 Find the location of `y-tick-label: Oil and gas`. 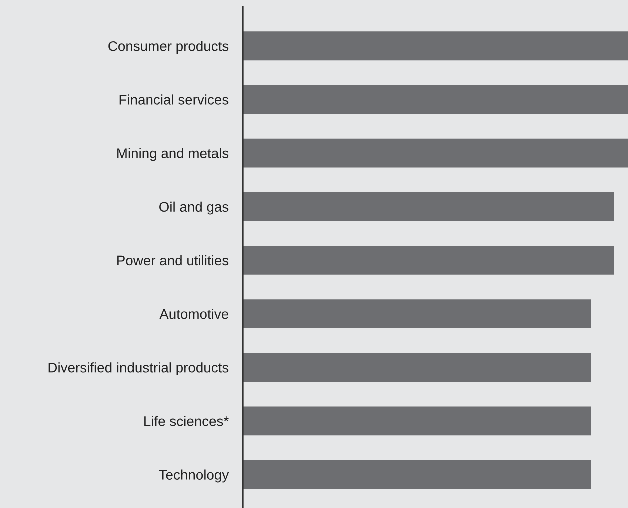

y-tick-label: Oil and gas is located at coordinates (194, 208).